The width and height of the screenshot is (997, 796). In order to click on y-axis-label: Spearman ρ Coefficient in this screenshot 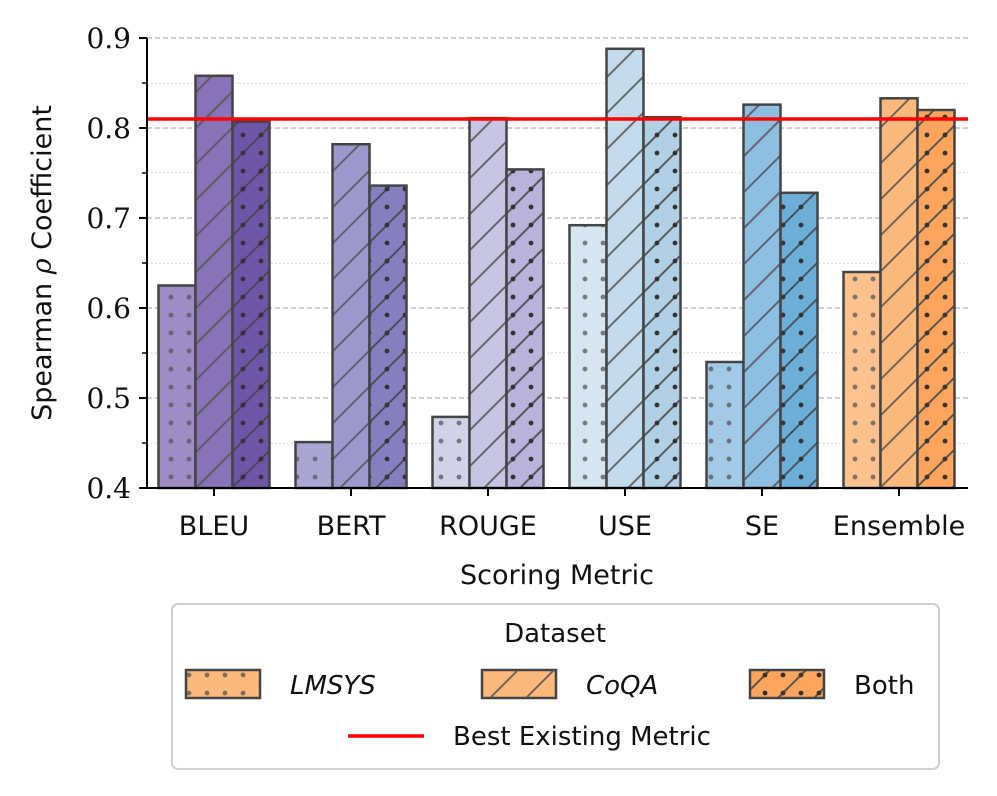, I will do `click(42, 263)`.